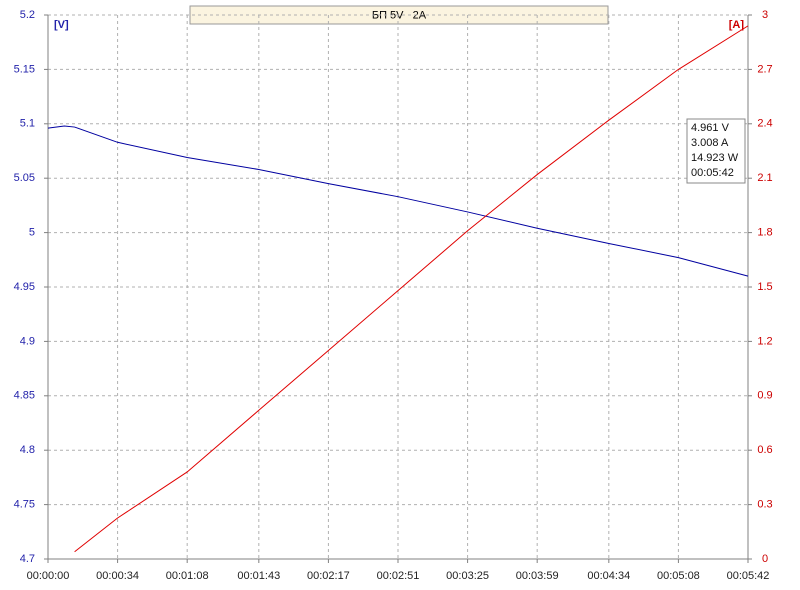  Describe the element at coordinates (398, 576) in the screenshot. I see `x-tick-label: 00:02:51` at that location.